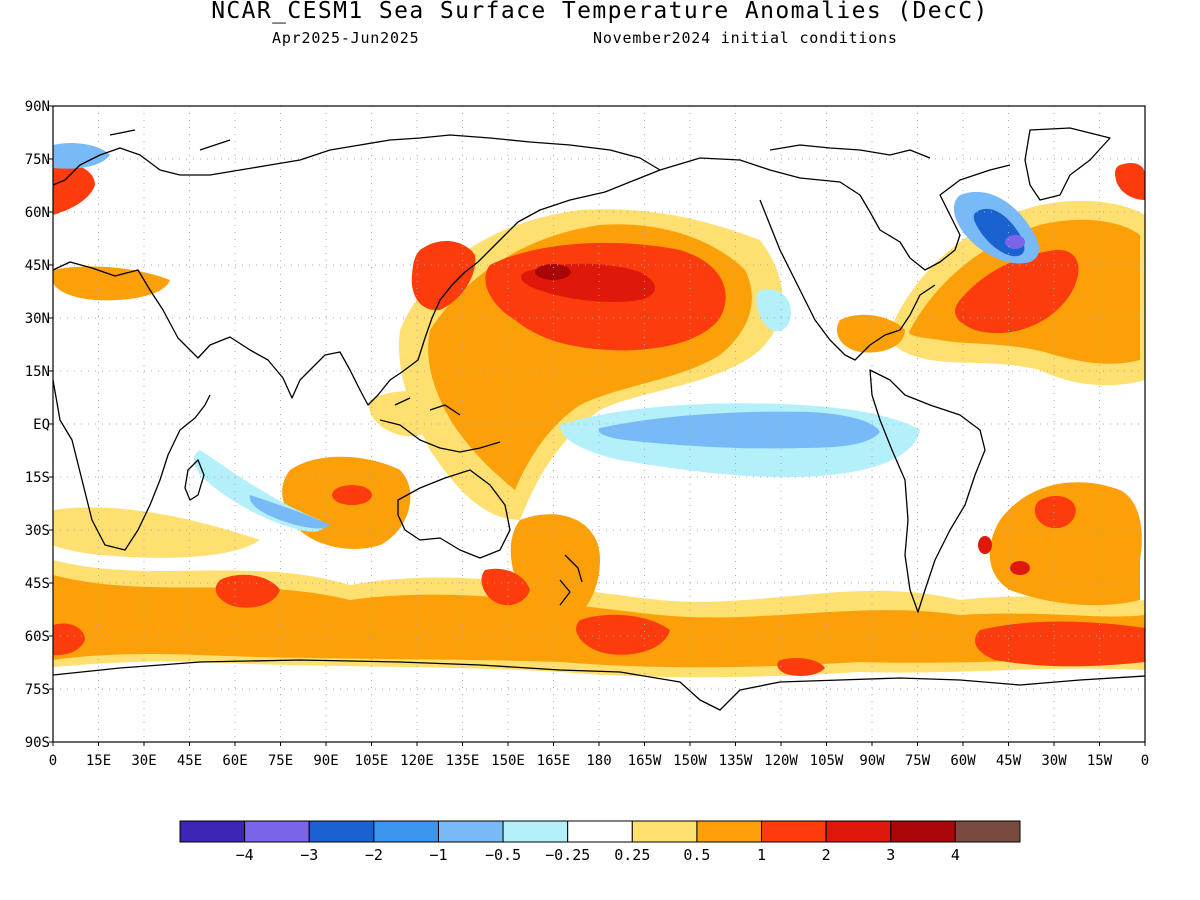  Describe the element at coordinates (918, 761) in the screenshot. I see `lon-tick-label: 75W` at that location.